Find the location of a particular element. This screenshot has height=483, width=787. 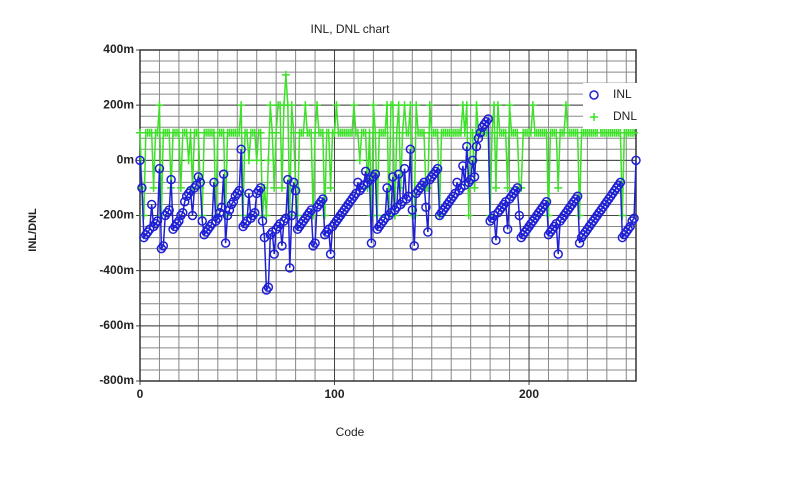

x-tick-label: 0 is located at coordinates (140, 394).